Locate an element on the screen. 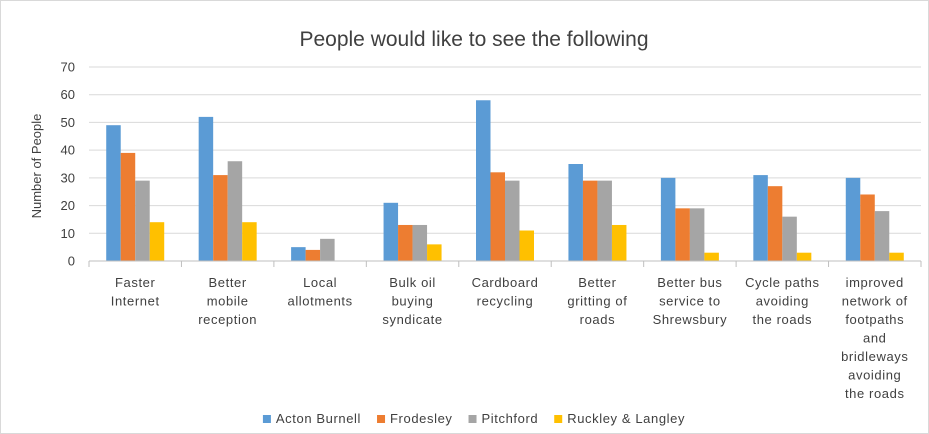 The height and width of the screenshot is (434, 929). legend-item: Frodesley is located at coordinates (414, 418).